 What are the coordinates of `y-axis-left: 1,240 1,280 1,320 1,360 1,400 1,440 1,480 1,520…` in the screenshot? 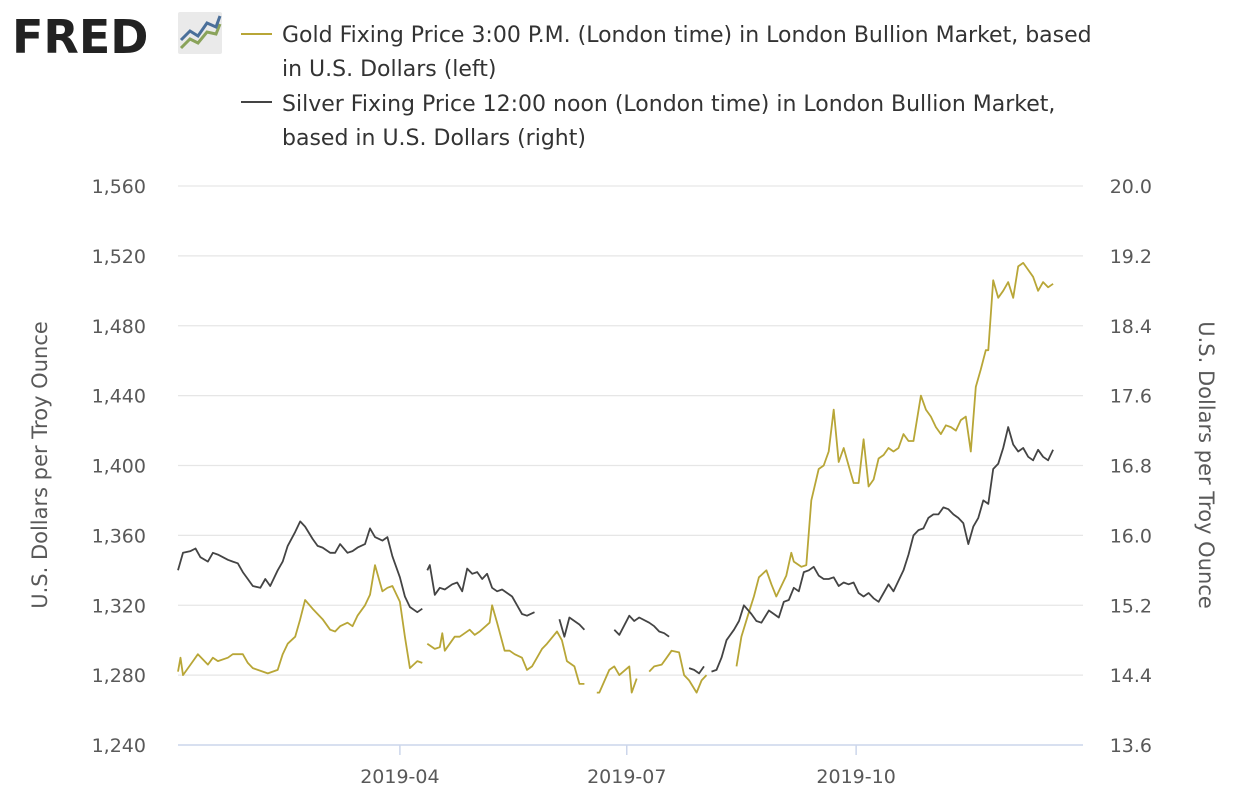 It's located at (119, 466).